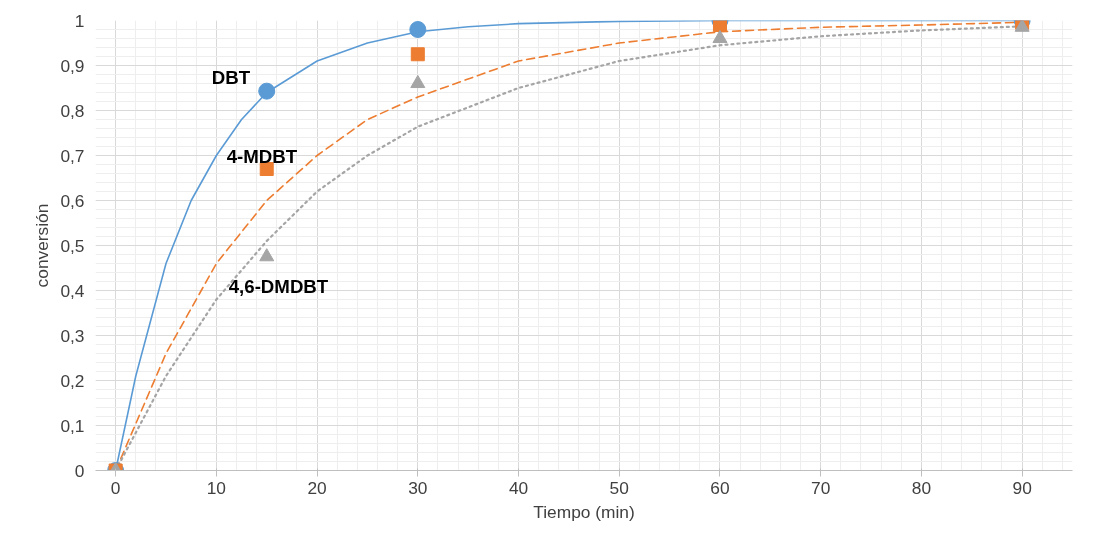 This screenshot has height=533, width=1102. What do you see at coordinates (79, 470) in the screenshot?
I see `y-tick-label: 0` at bounding box center [79, 470].